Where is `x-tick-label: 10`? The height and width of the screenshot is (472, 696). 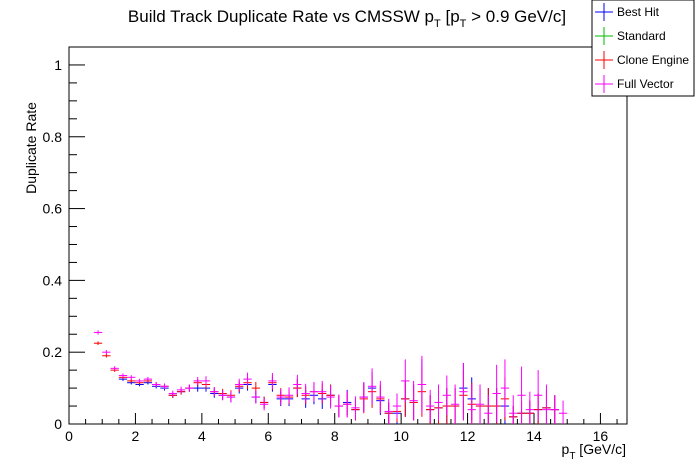
x-tick-label: 10 is located at coordinates (401, 436).